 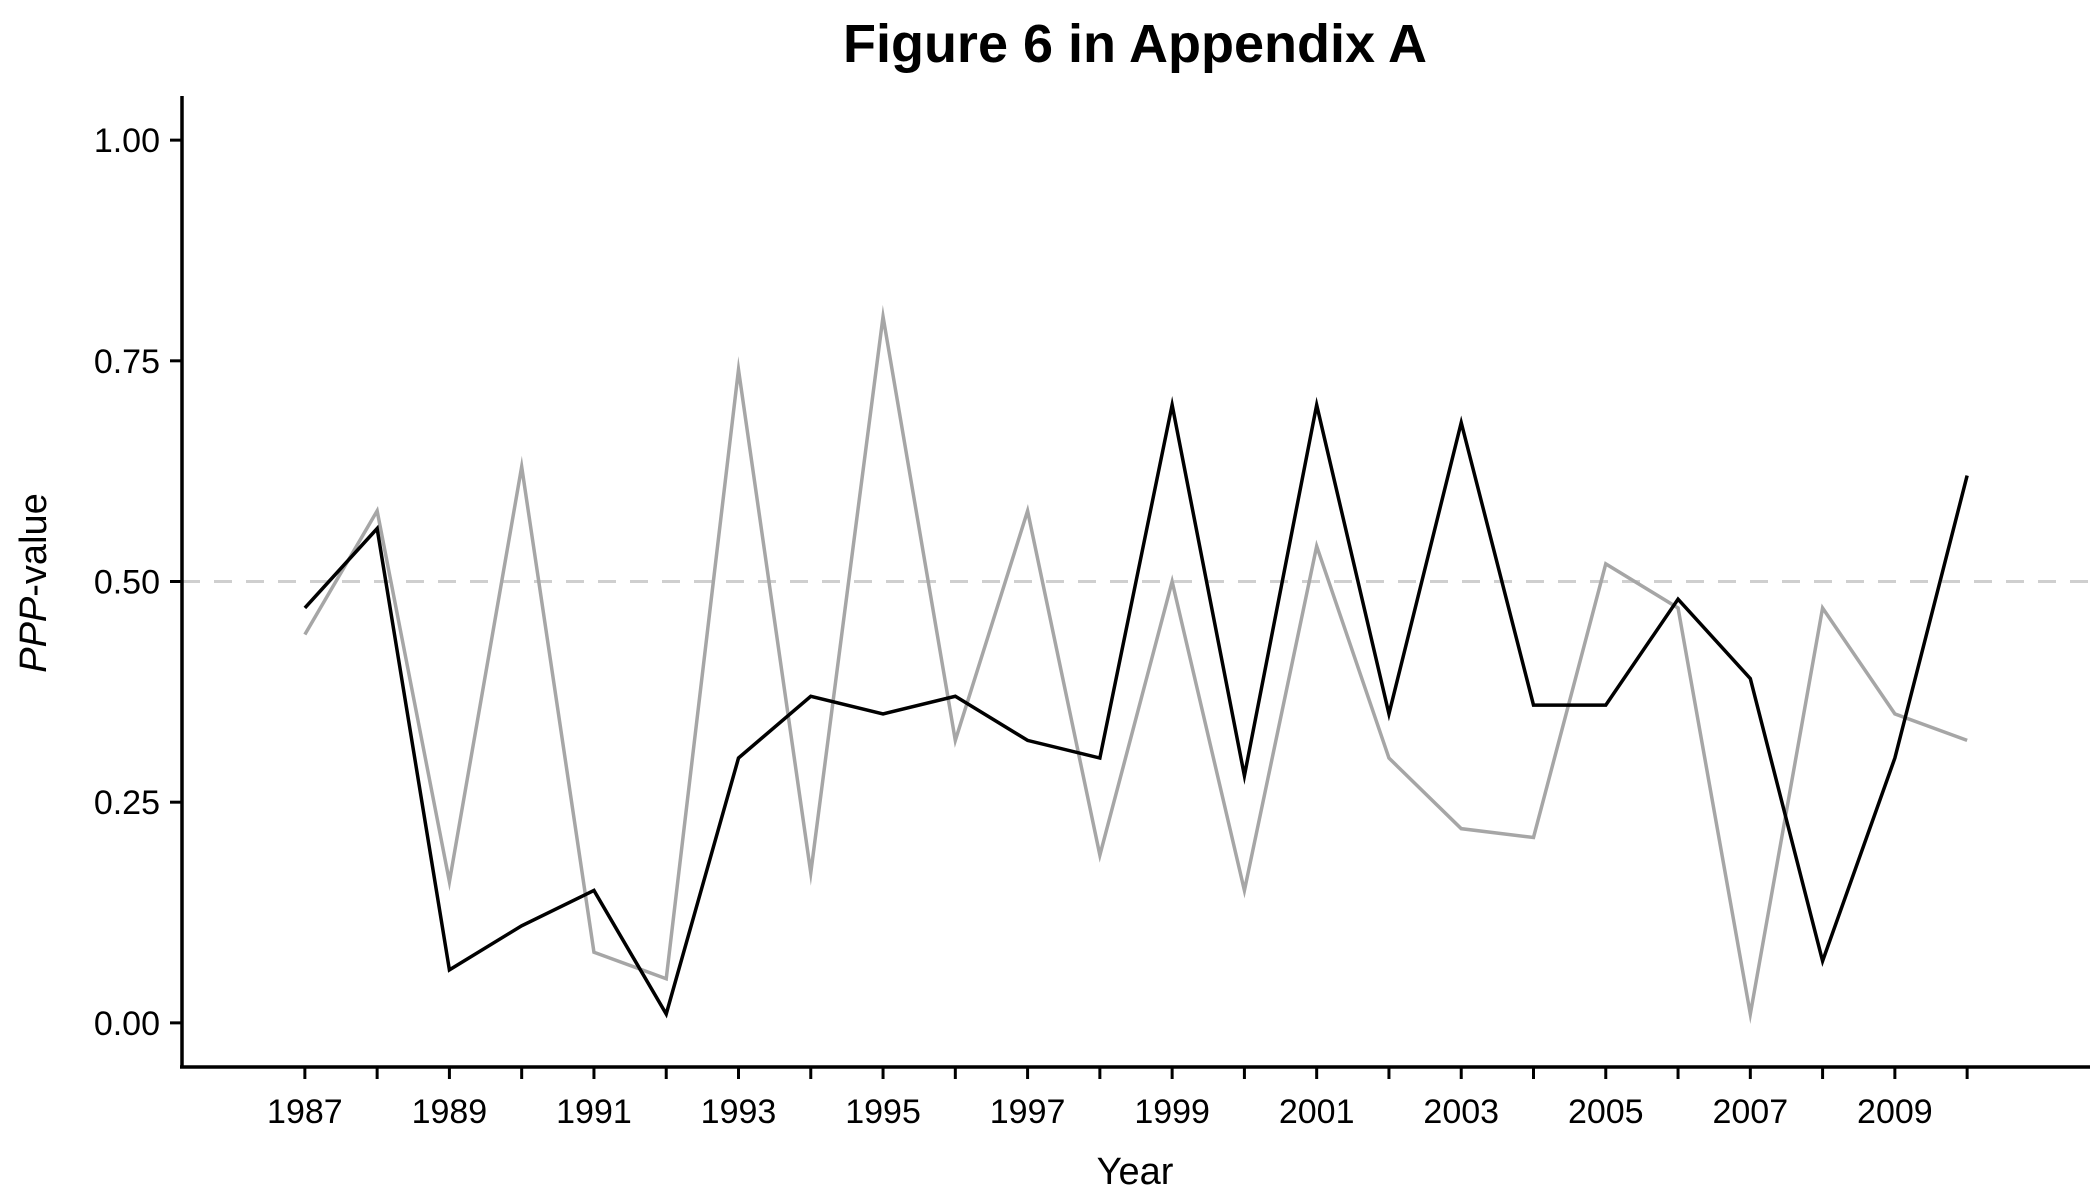 I want to click on y-tick-label: 0.00, so click(x=127, y=1024).